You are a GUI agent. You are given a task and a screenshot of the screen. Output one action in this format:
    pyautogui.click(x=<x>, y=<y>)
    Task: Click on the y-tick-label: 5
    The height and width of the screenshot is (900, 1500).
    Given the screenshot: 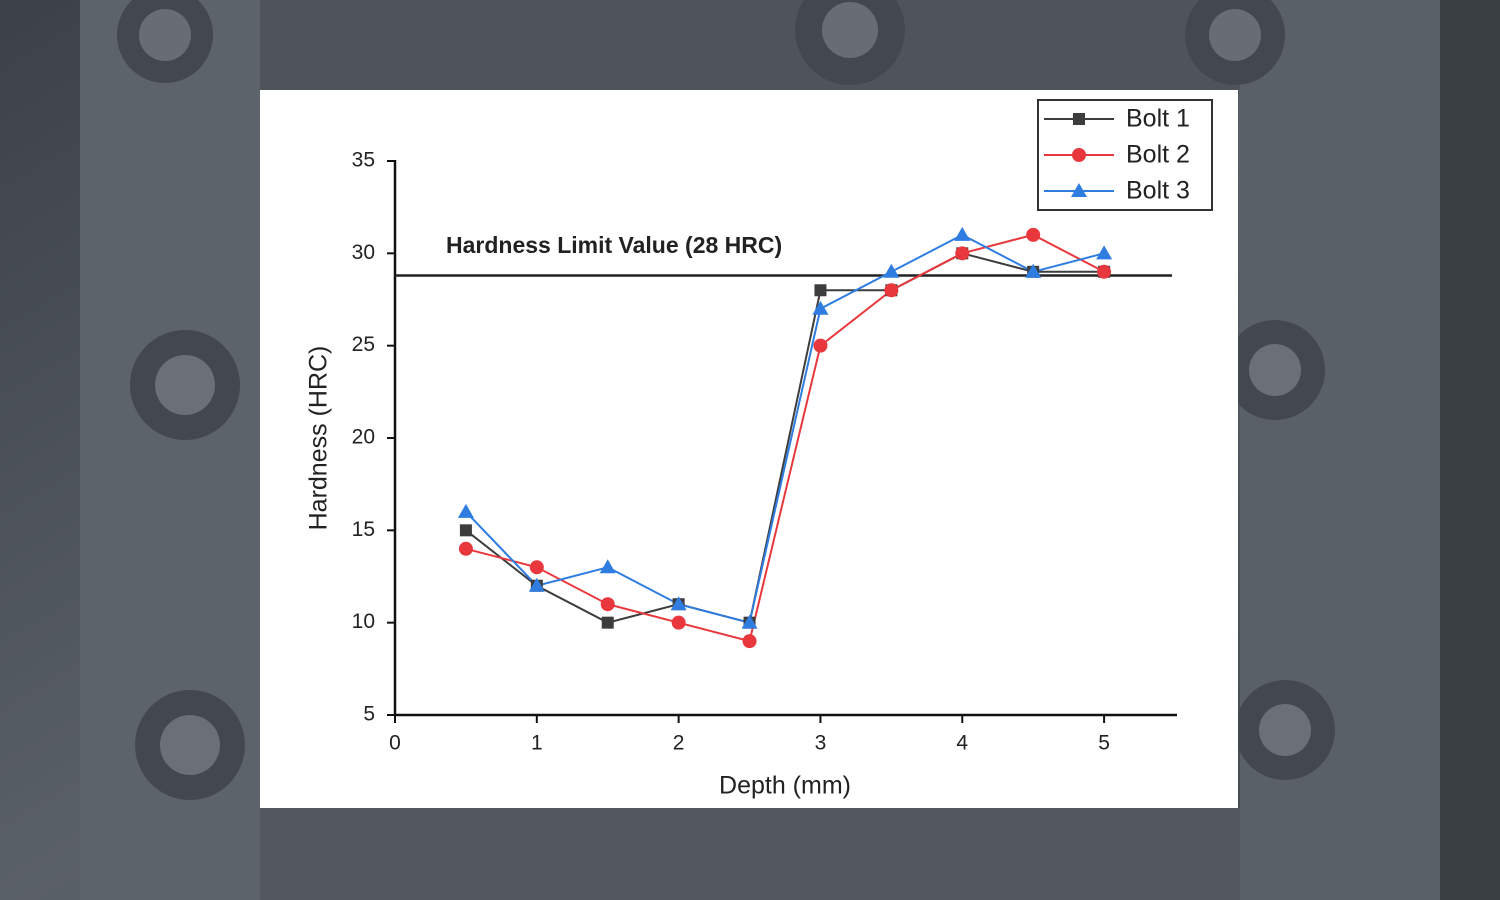 What is the action you would take?
    pyautogui.click(x=369, y=714)
    